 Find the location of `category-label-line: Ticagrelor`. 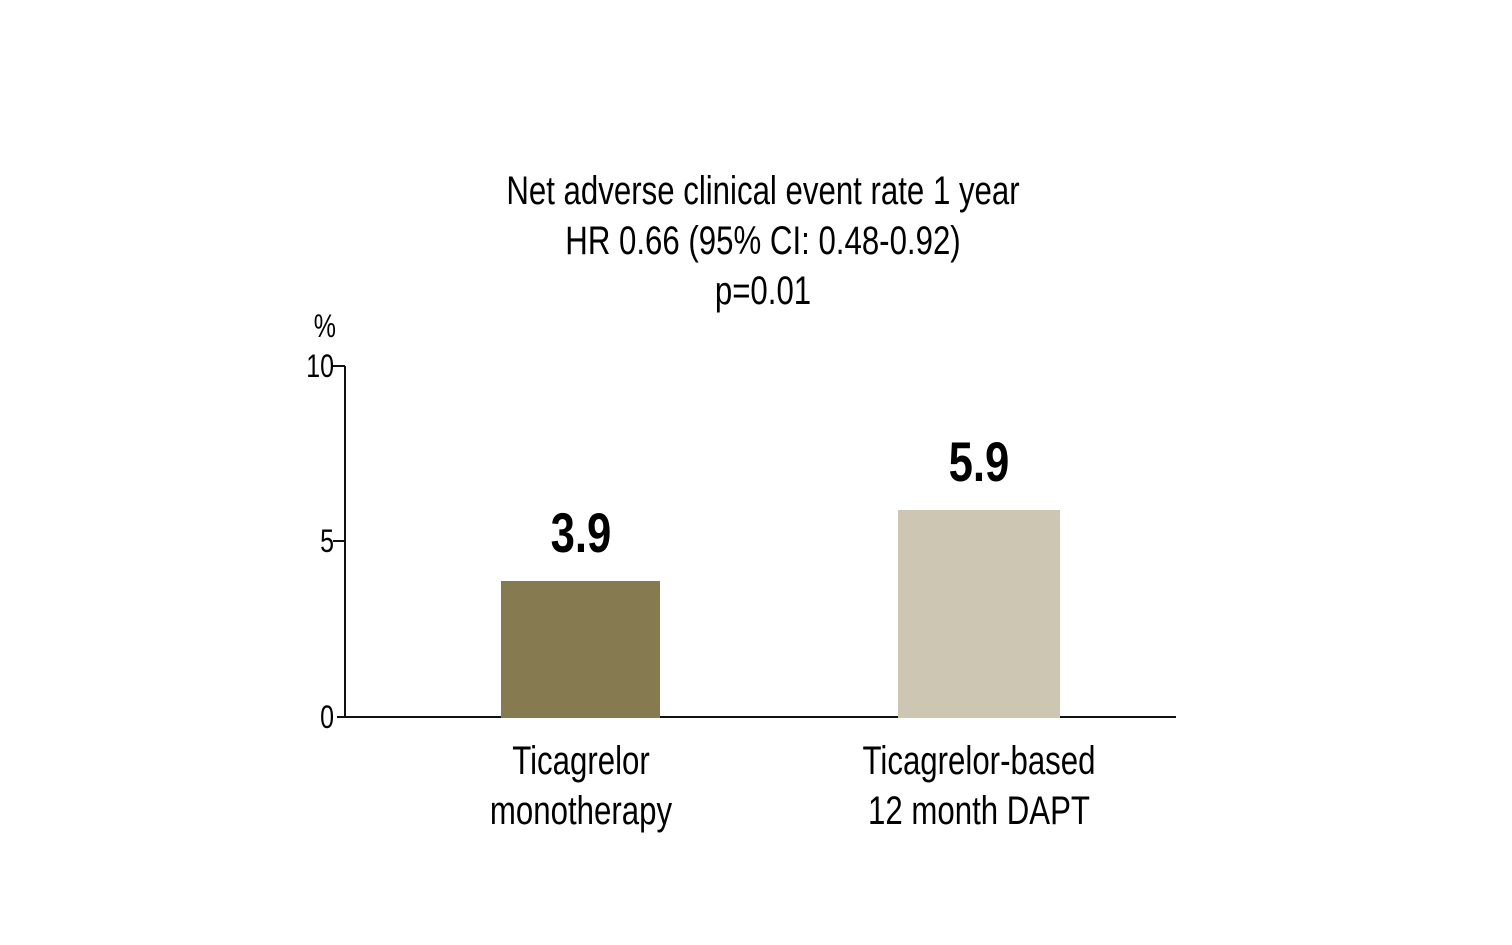

category-label-line: Ticagrelor is located at coordinates (581, 761).